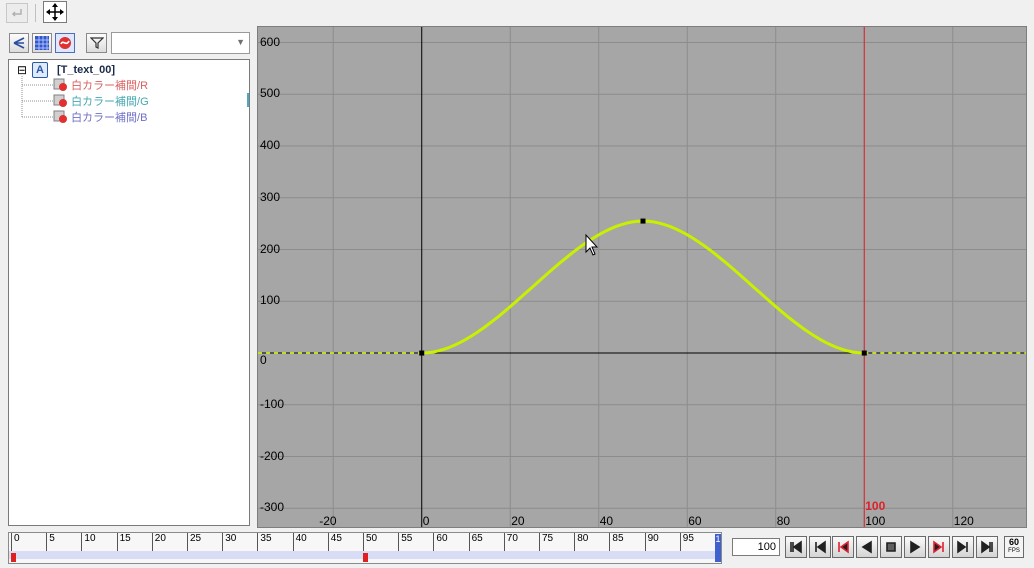  I want to click on play-reverse-button, so click(867, 547).